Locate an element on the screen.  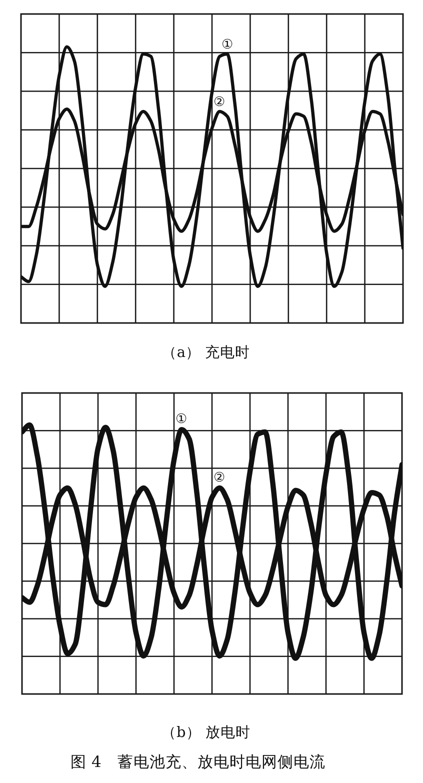
title: （b） 放电时 is located at coordinates (206, 733).